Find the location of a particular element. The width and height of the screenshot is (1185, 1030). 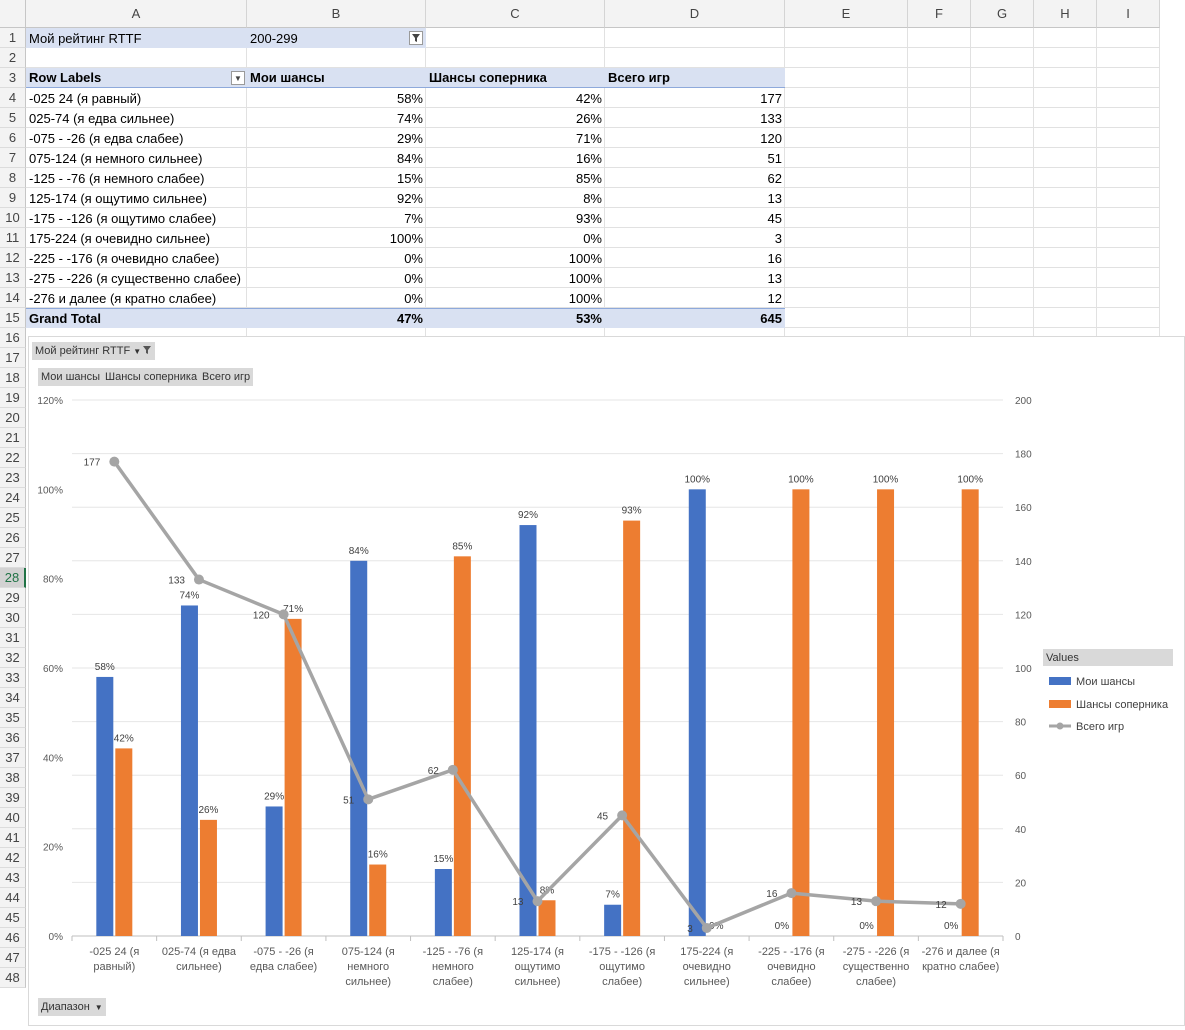

row-header-33: 33 is located at coordinates (13, 678).